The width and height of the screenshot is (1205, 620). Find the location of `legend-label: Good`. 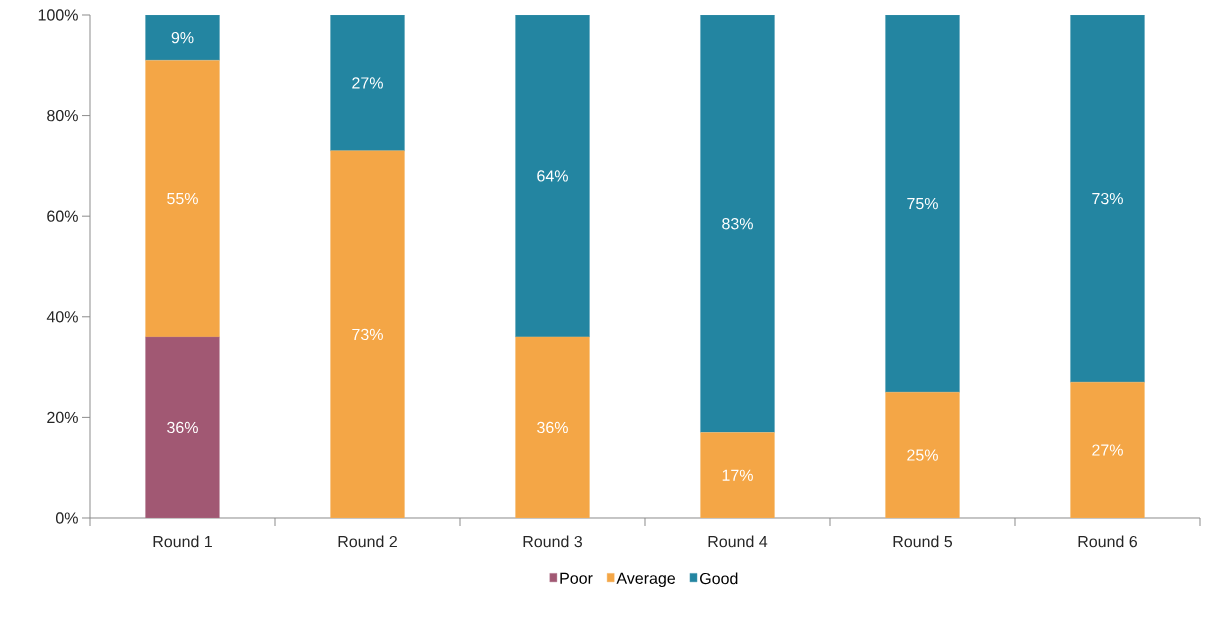

legend-label: Good is located at coordinates (719, 578).